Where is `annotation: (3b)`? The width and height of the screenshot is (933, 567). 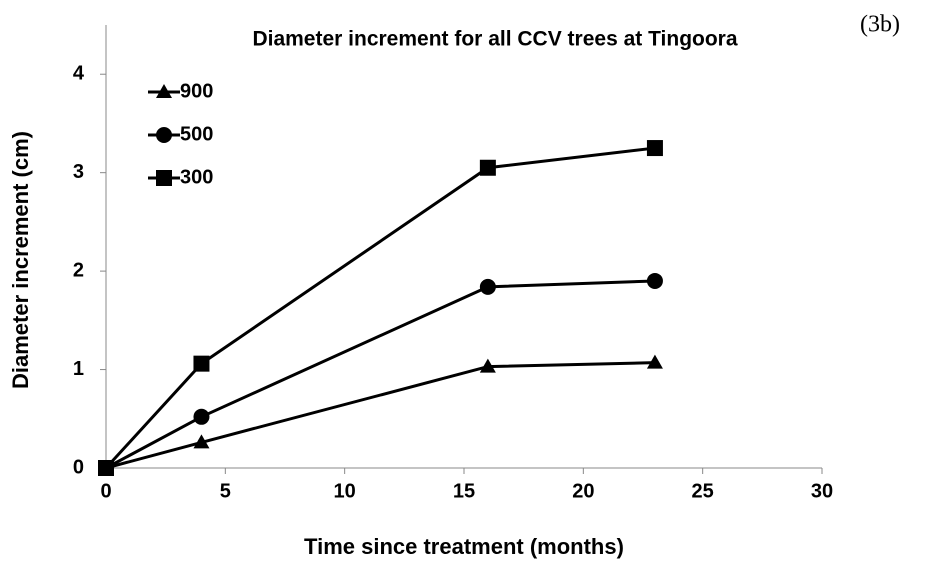
annotation: (3b) is located at coordinates (880, 25).